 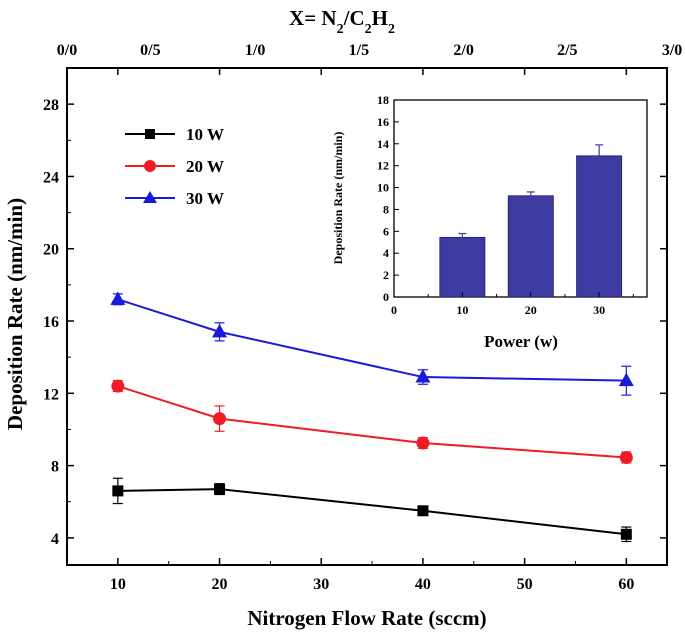 I want to click on legend-marker-10w, so click(x=150, y=134).